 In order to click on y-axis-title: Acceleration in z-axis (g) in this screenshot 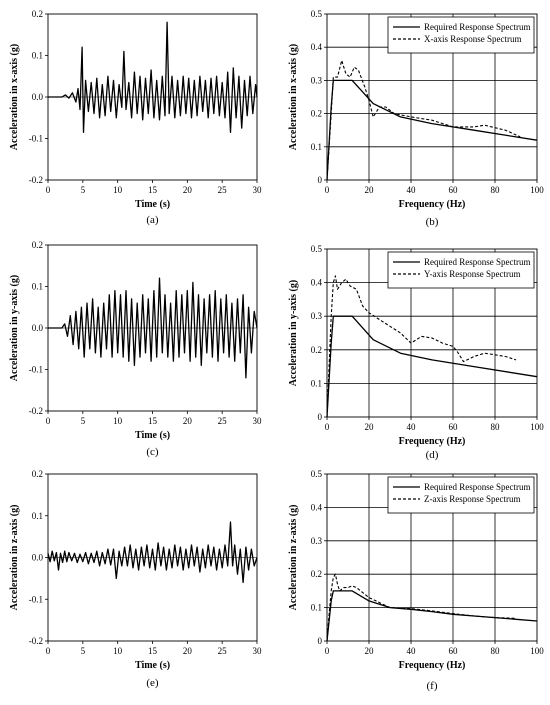, I will do `click(293, 558)`.